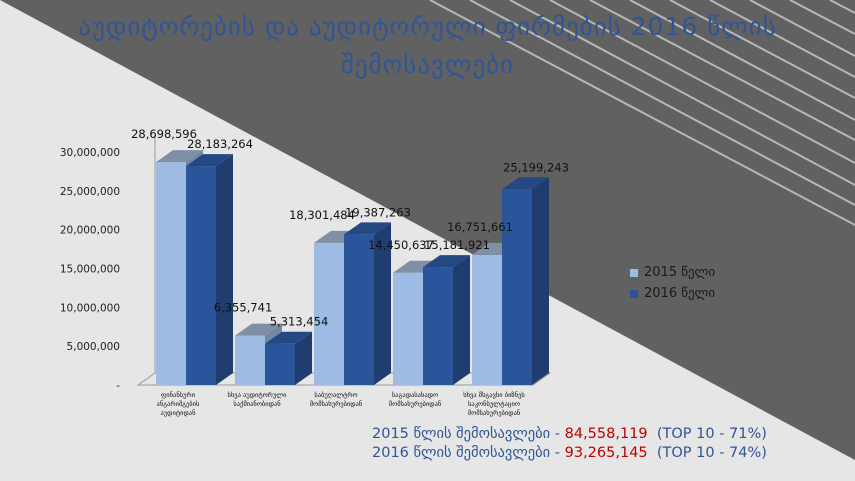 This screenshot has width=855, height=481. What do you see at coordinates (243, 308) in the screenshot?
I see `data-label-2015: 6,355,741` at bounding box center [243, 308].